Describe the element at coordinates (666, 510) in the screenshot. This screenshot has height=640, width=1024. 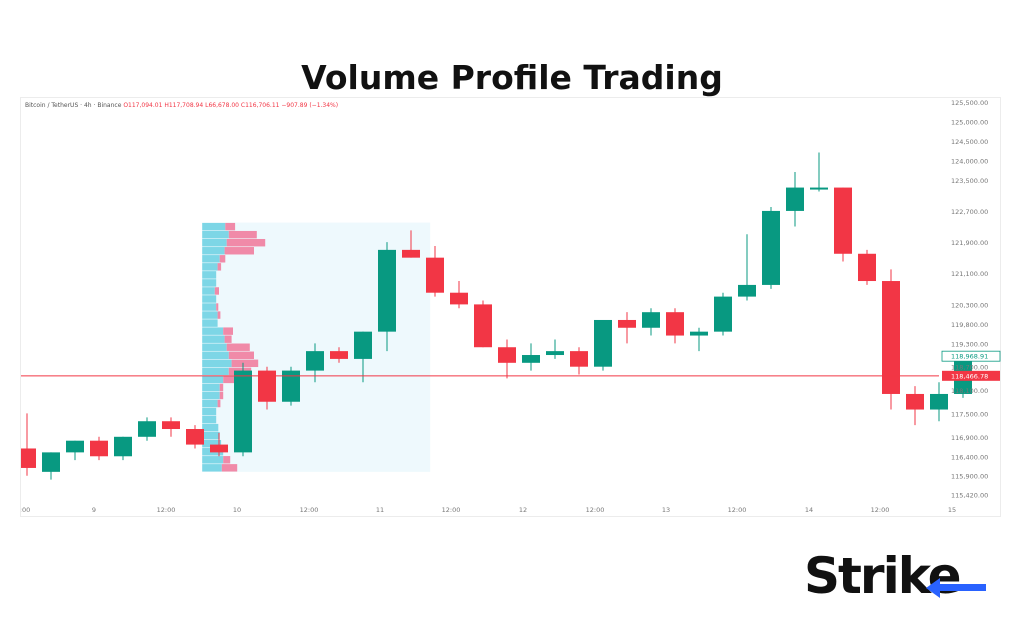
I see `x-axis-tick-label: 13` at that location.